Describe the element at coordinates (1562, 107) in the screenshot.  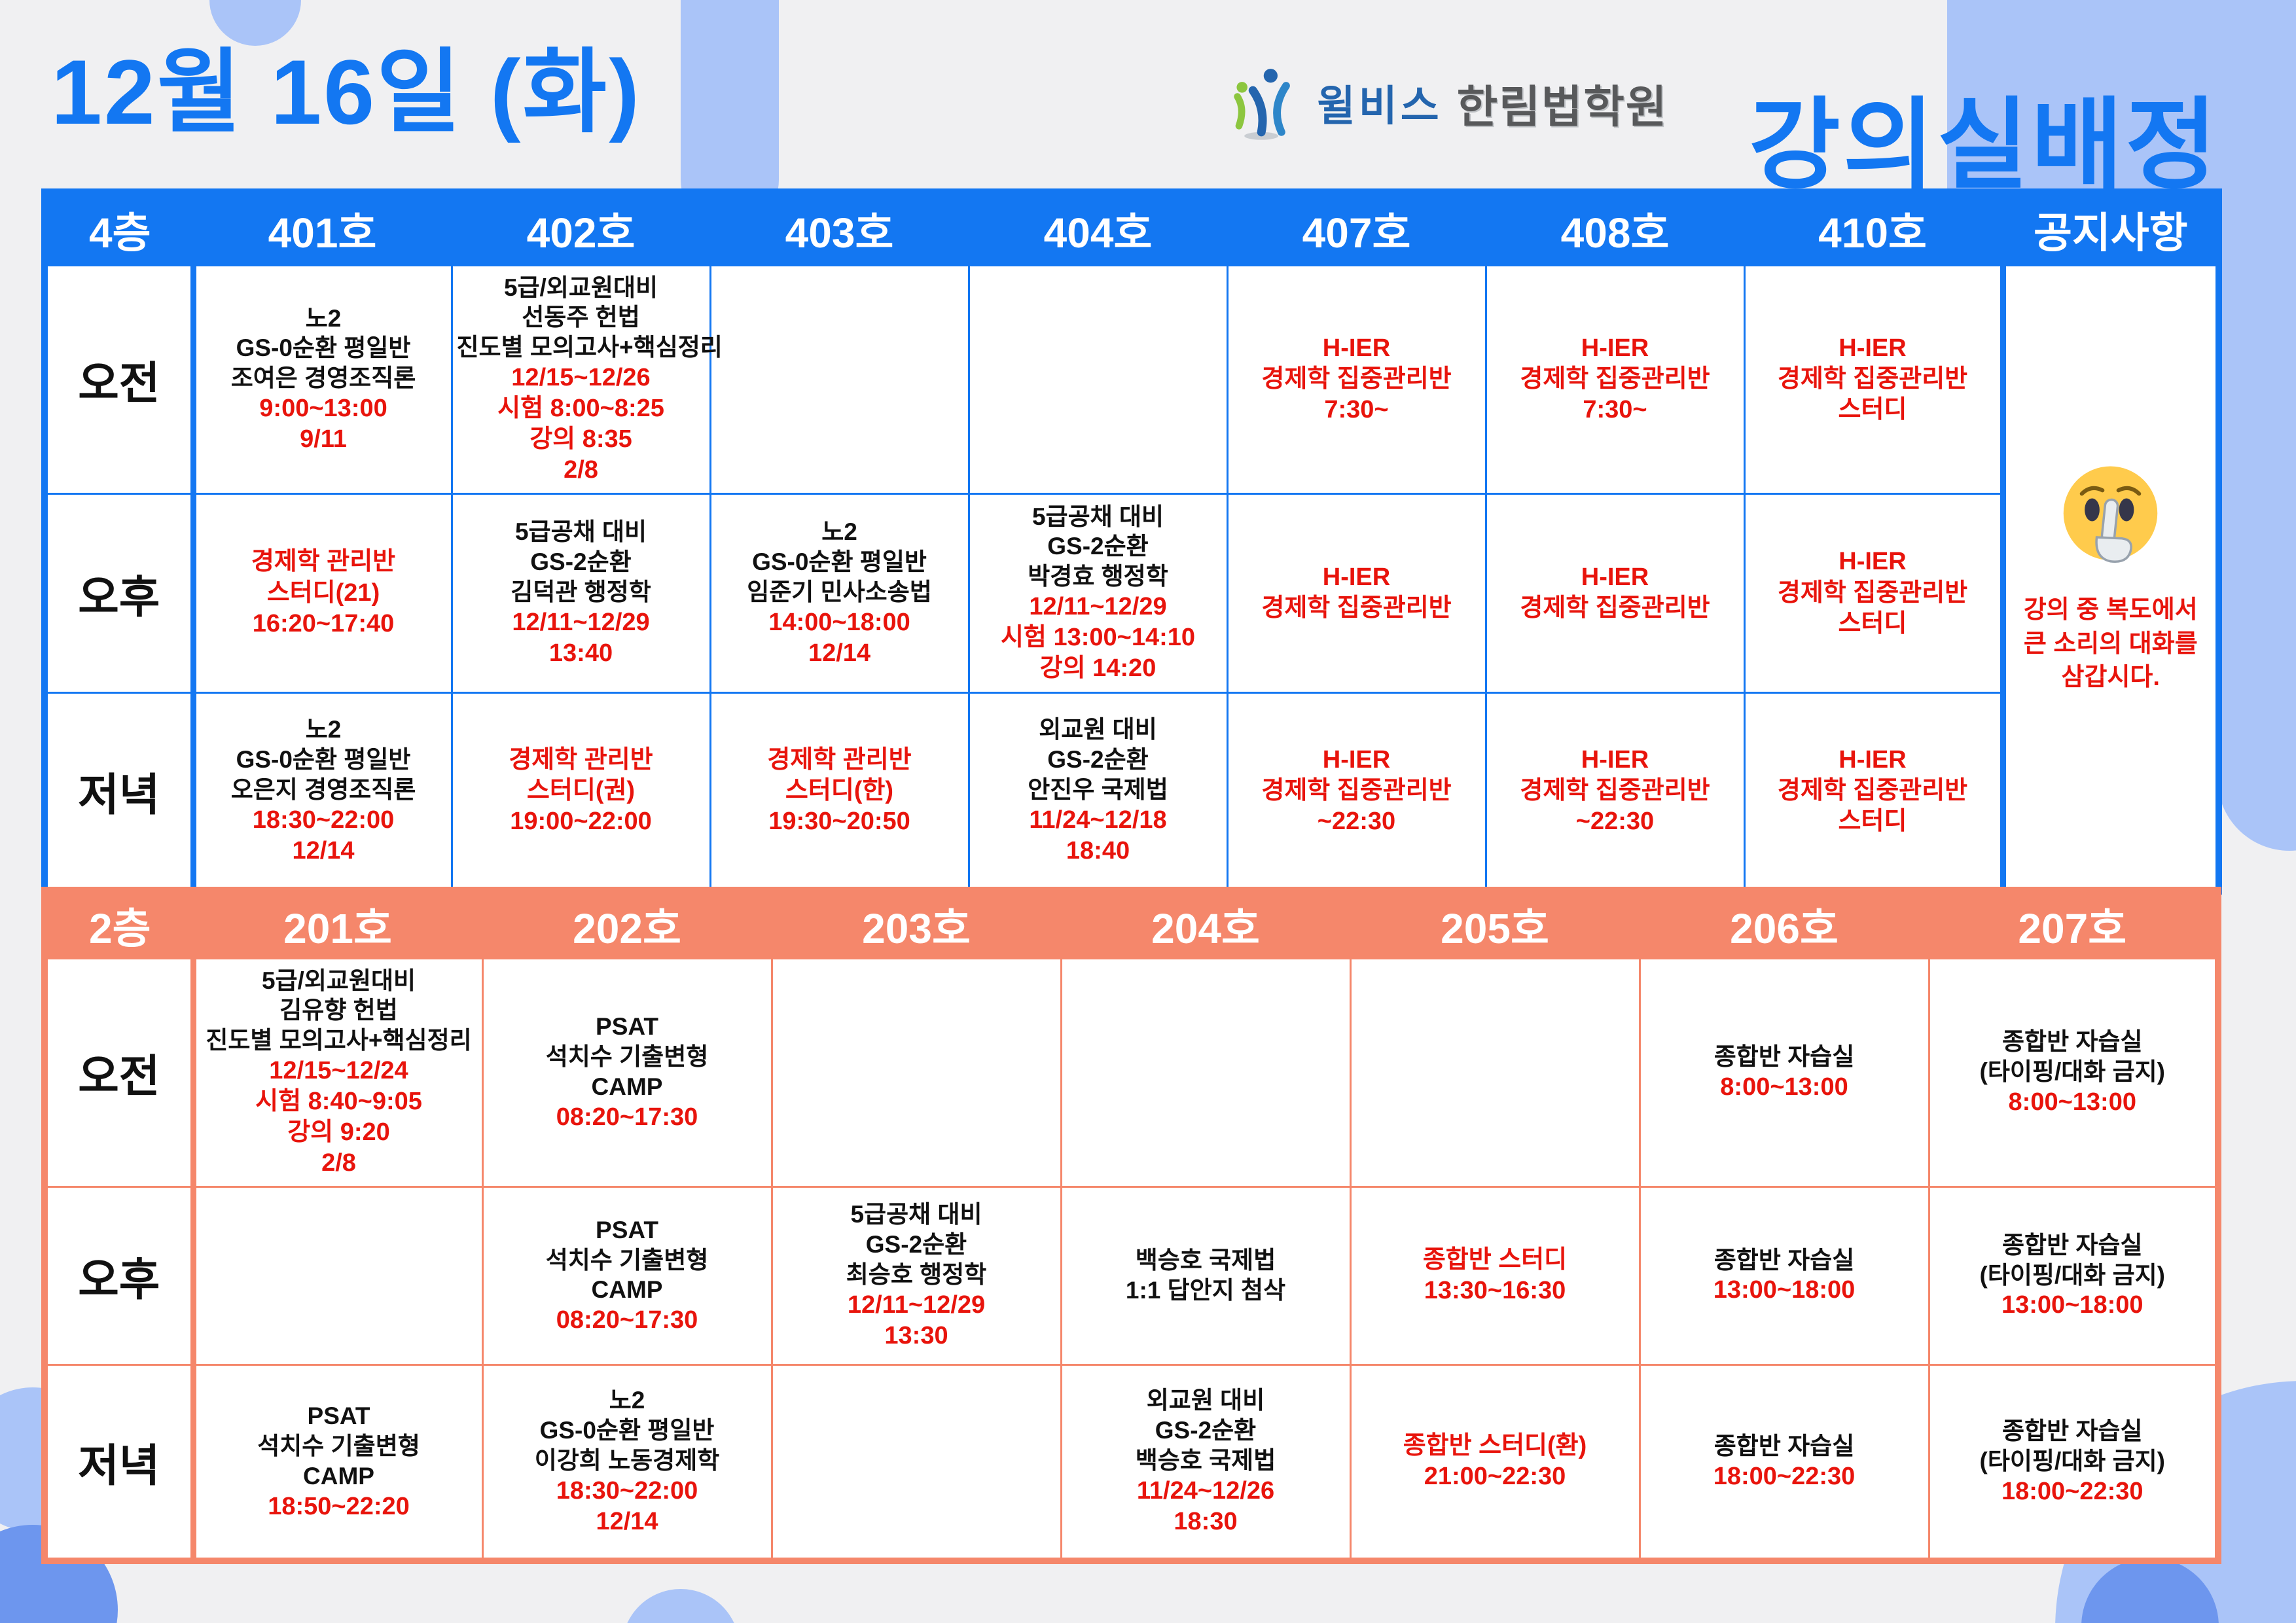
I see `logo-academy-text: 한림법학원` at that location.